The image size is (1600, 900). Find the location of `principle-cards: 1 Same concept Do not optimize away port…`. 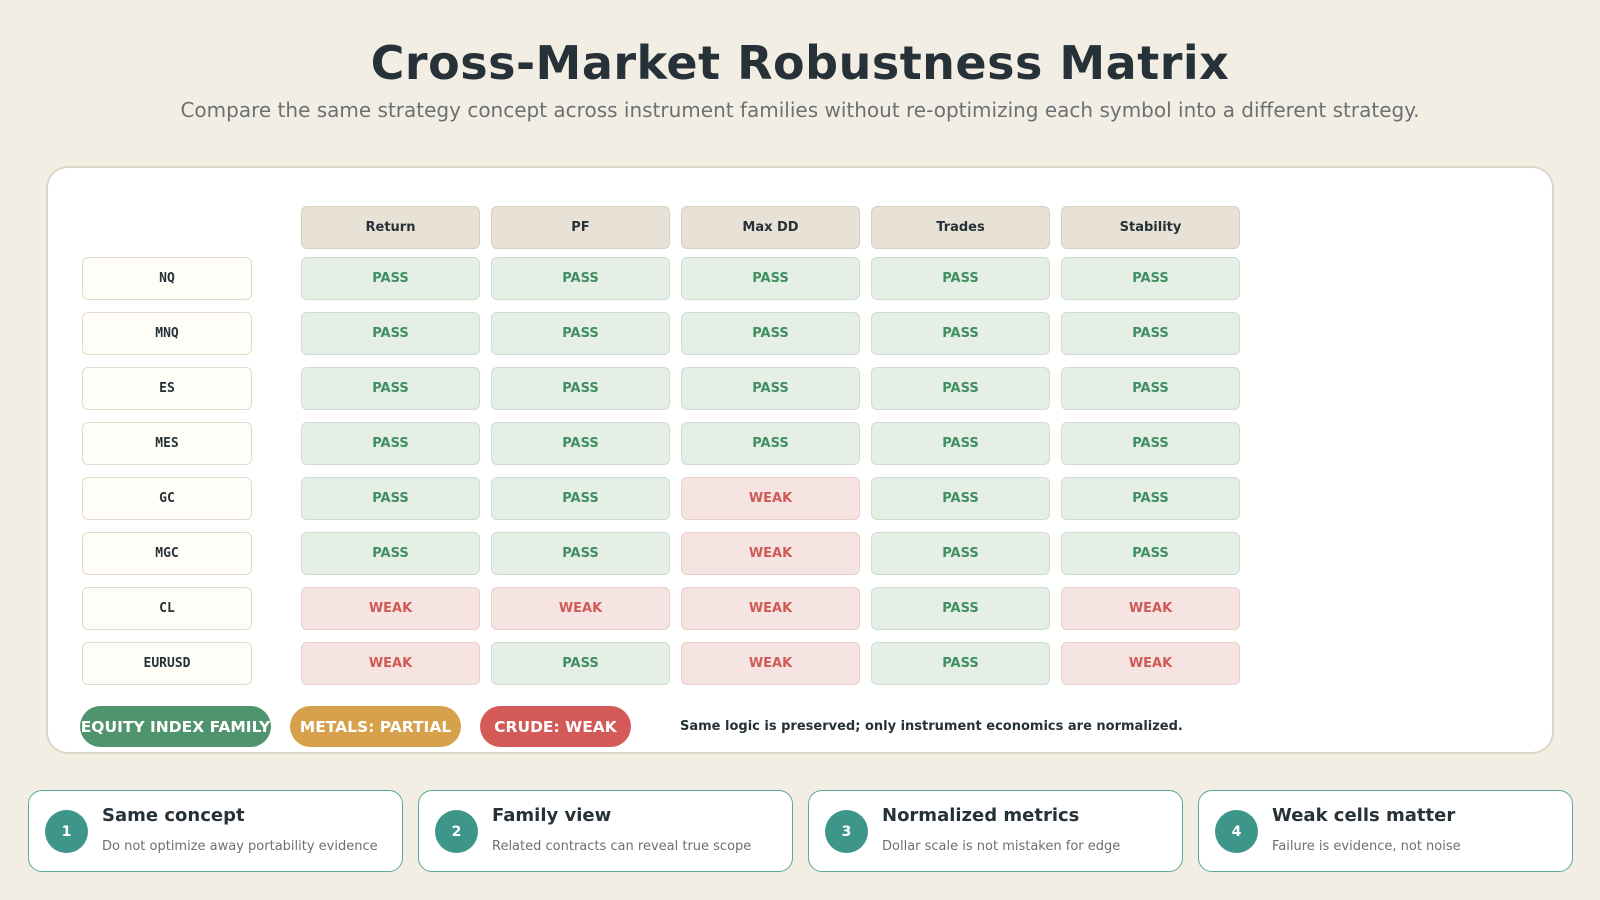

principle-cards: 1 Same concept Do not optimize away port… is located at coordinates (800, 831).